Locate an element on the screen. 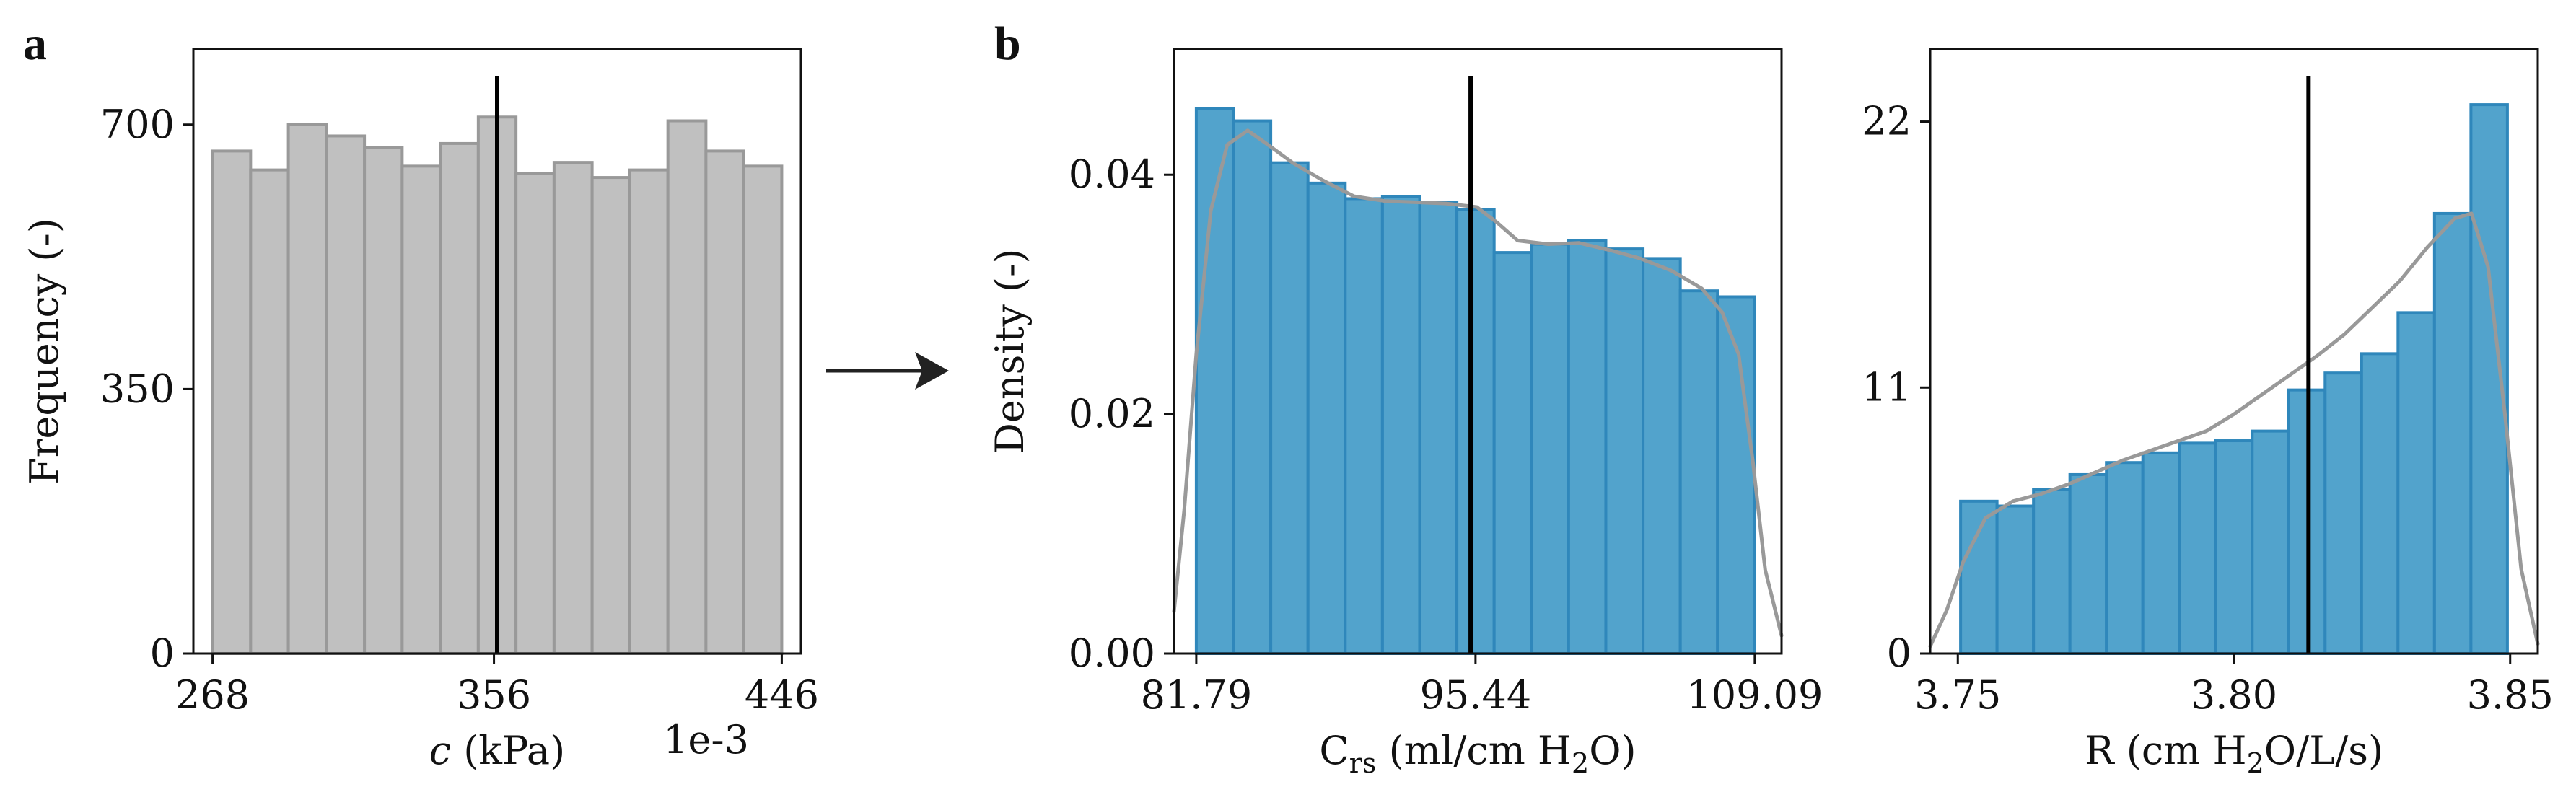 This screenshot has height=805, width=2576. x-tick-label: 3.80 is located at coordinates (2234, 695).